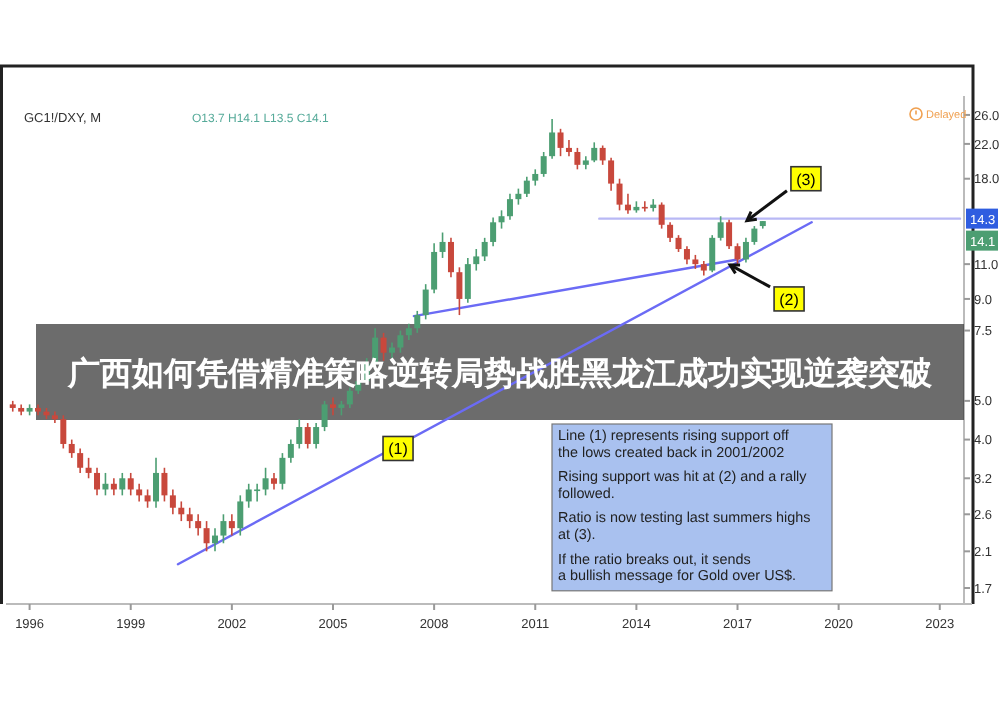  What do you see at coordinates (398, 449) in the screenshot?
I see `annotation: (1)` at bounding box center [398, 449].